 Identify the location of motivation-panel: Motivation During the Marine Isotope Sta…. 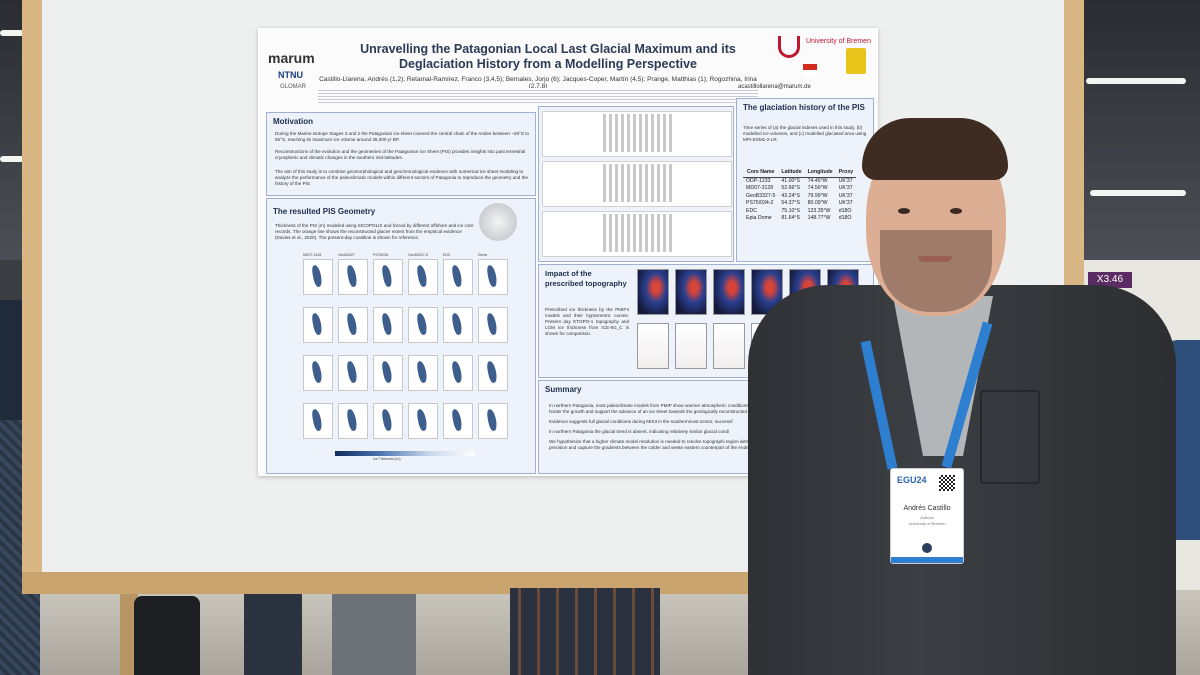
(401, 154).